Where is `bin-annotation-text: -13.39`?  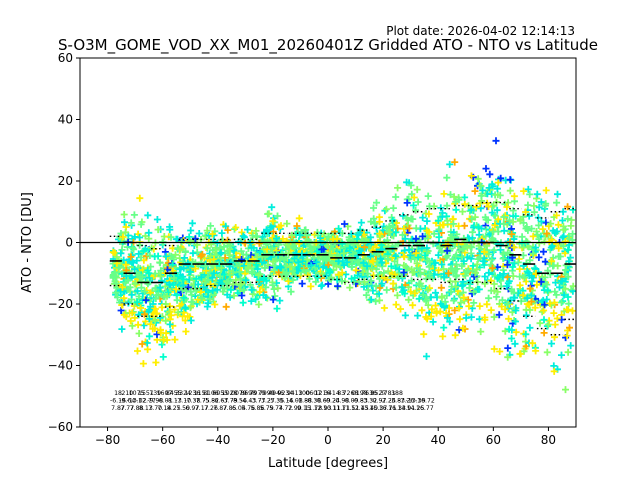
bin-annotation-text: -13.39 is located at coordinates (416, 401).